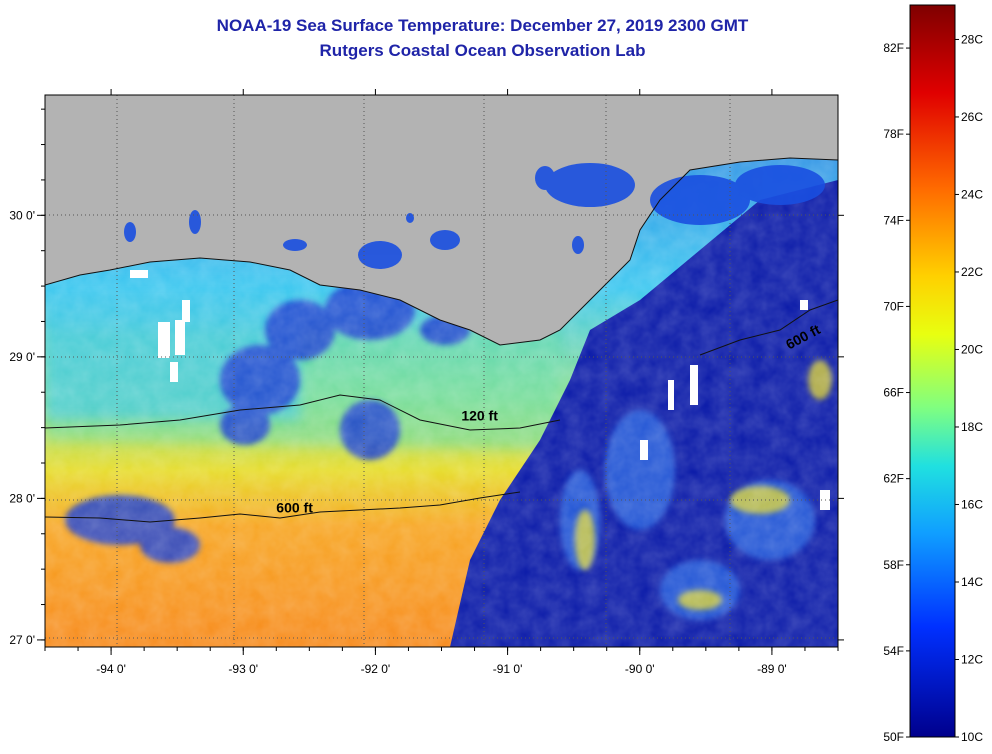 This screenshot has width=992, height=754. I want to click on isobath-120ft, so click(303, 412).